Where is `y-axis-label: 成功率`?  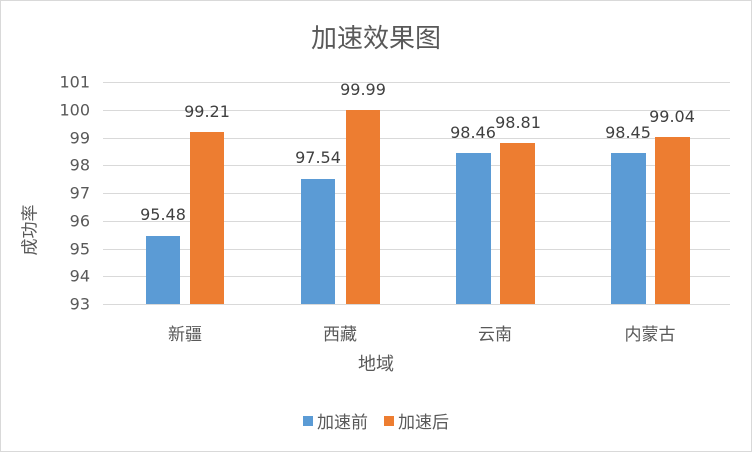 y-axis-label: 成功率 is located at coordinates (30, 230).